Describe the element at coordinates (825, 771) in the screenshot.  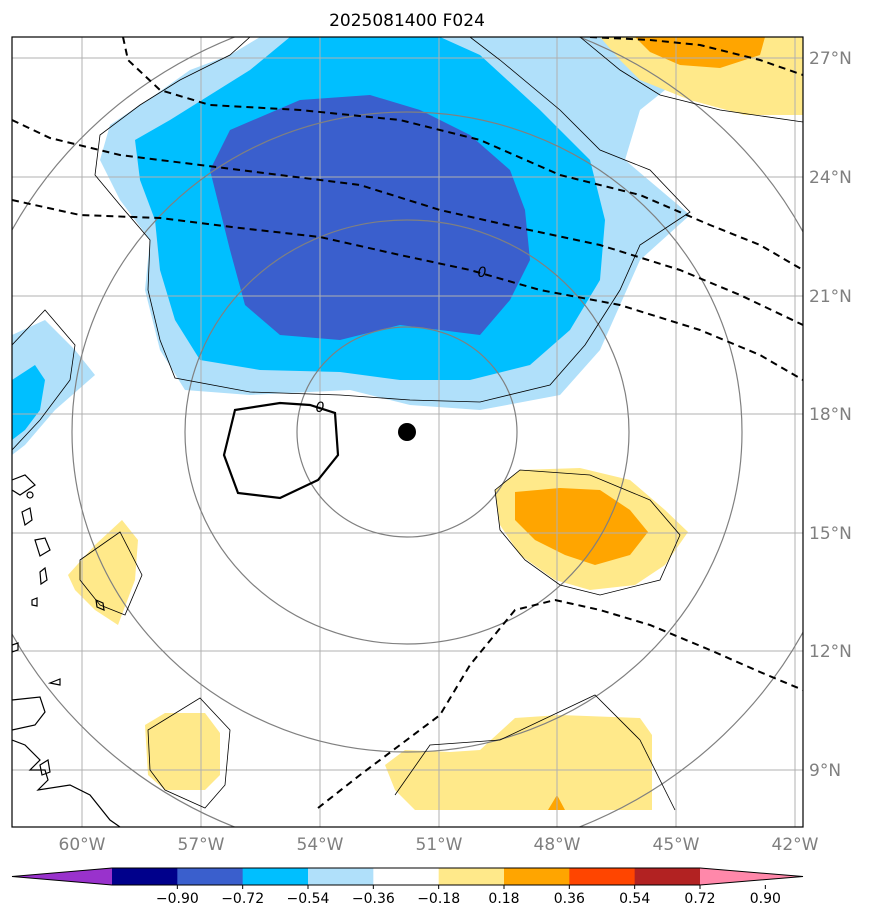
I see `lat-label: 9°N` at that location.